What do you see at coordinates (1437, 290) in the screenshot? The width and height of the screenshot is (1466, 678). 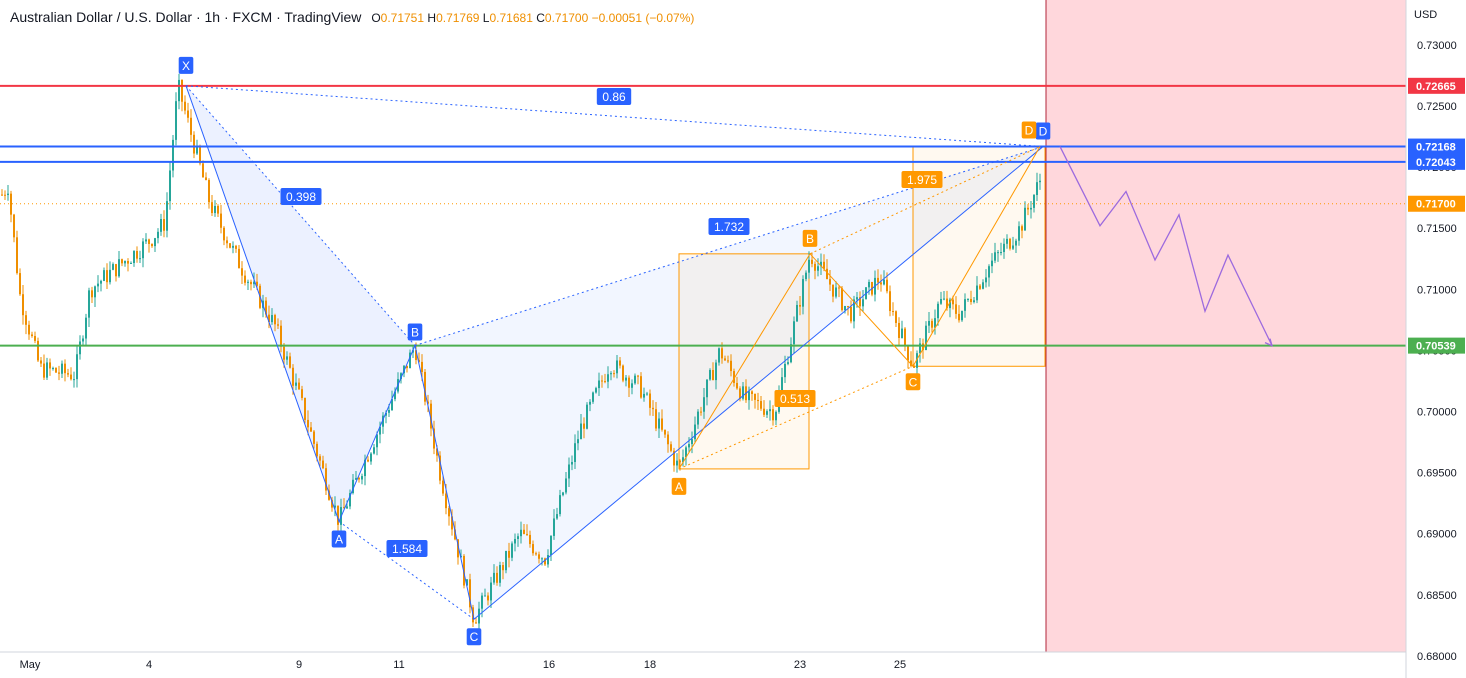 I see `y-tick-label: 0.71000` at bounding box center [1437, 290].